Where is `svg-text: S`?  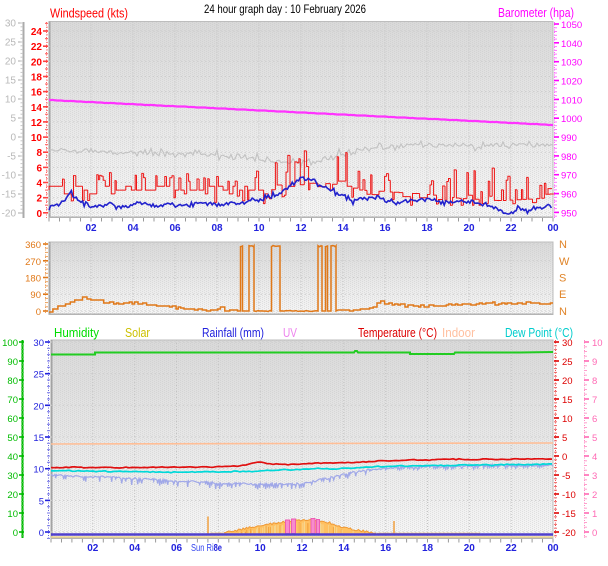
svg-text: S is located at coordinates (562, 279).